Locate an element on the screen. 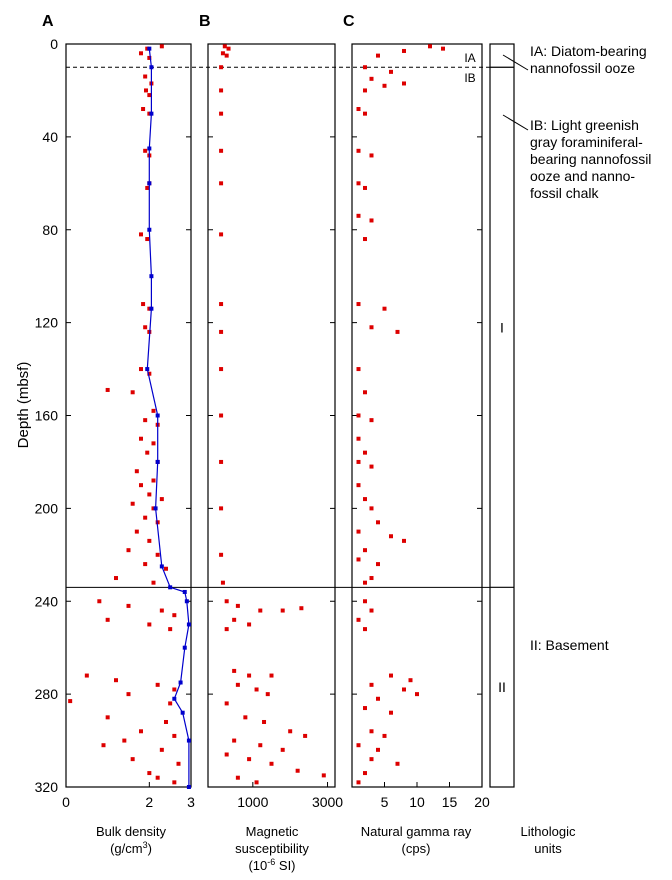 Image resolution: width=672 pixels, height=880 pixels. x-tick-label: 20 is located at coordinates (482, 802).